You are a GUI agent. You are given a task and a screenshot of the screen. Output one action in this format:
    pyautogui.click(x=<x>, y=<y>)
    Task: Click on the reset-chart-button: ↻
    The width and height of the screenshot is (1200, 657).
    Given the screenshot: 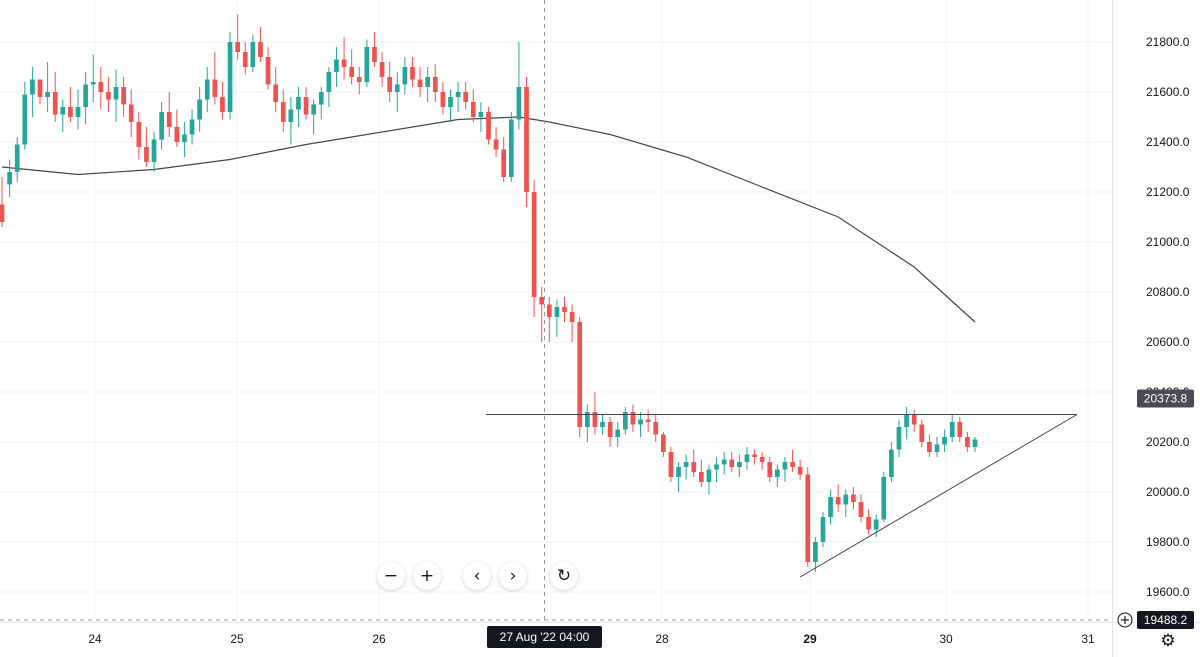 What is the action you would take?
    pyautogui.click(x=564, y=576)
    